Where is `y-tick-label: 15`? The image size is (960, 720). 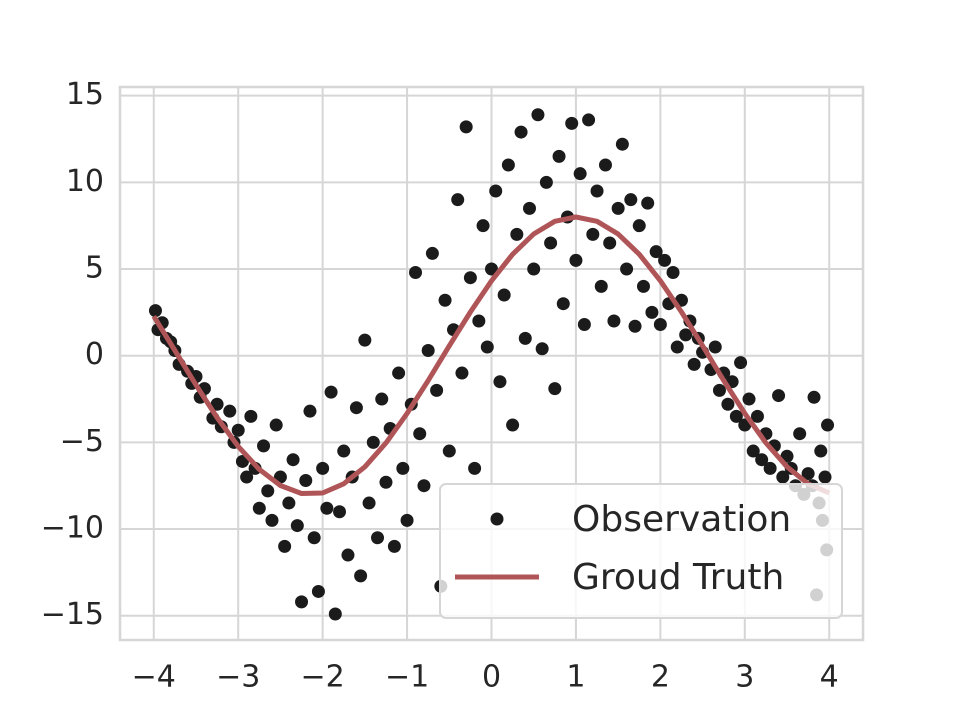 y-tick-label: 15 is located at coordinates (85, 94).